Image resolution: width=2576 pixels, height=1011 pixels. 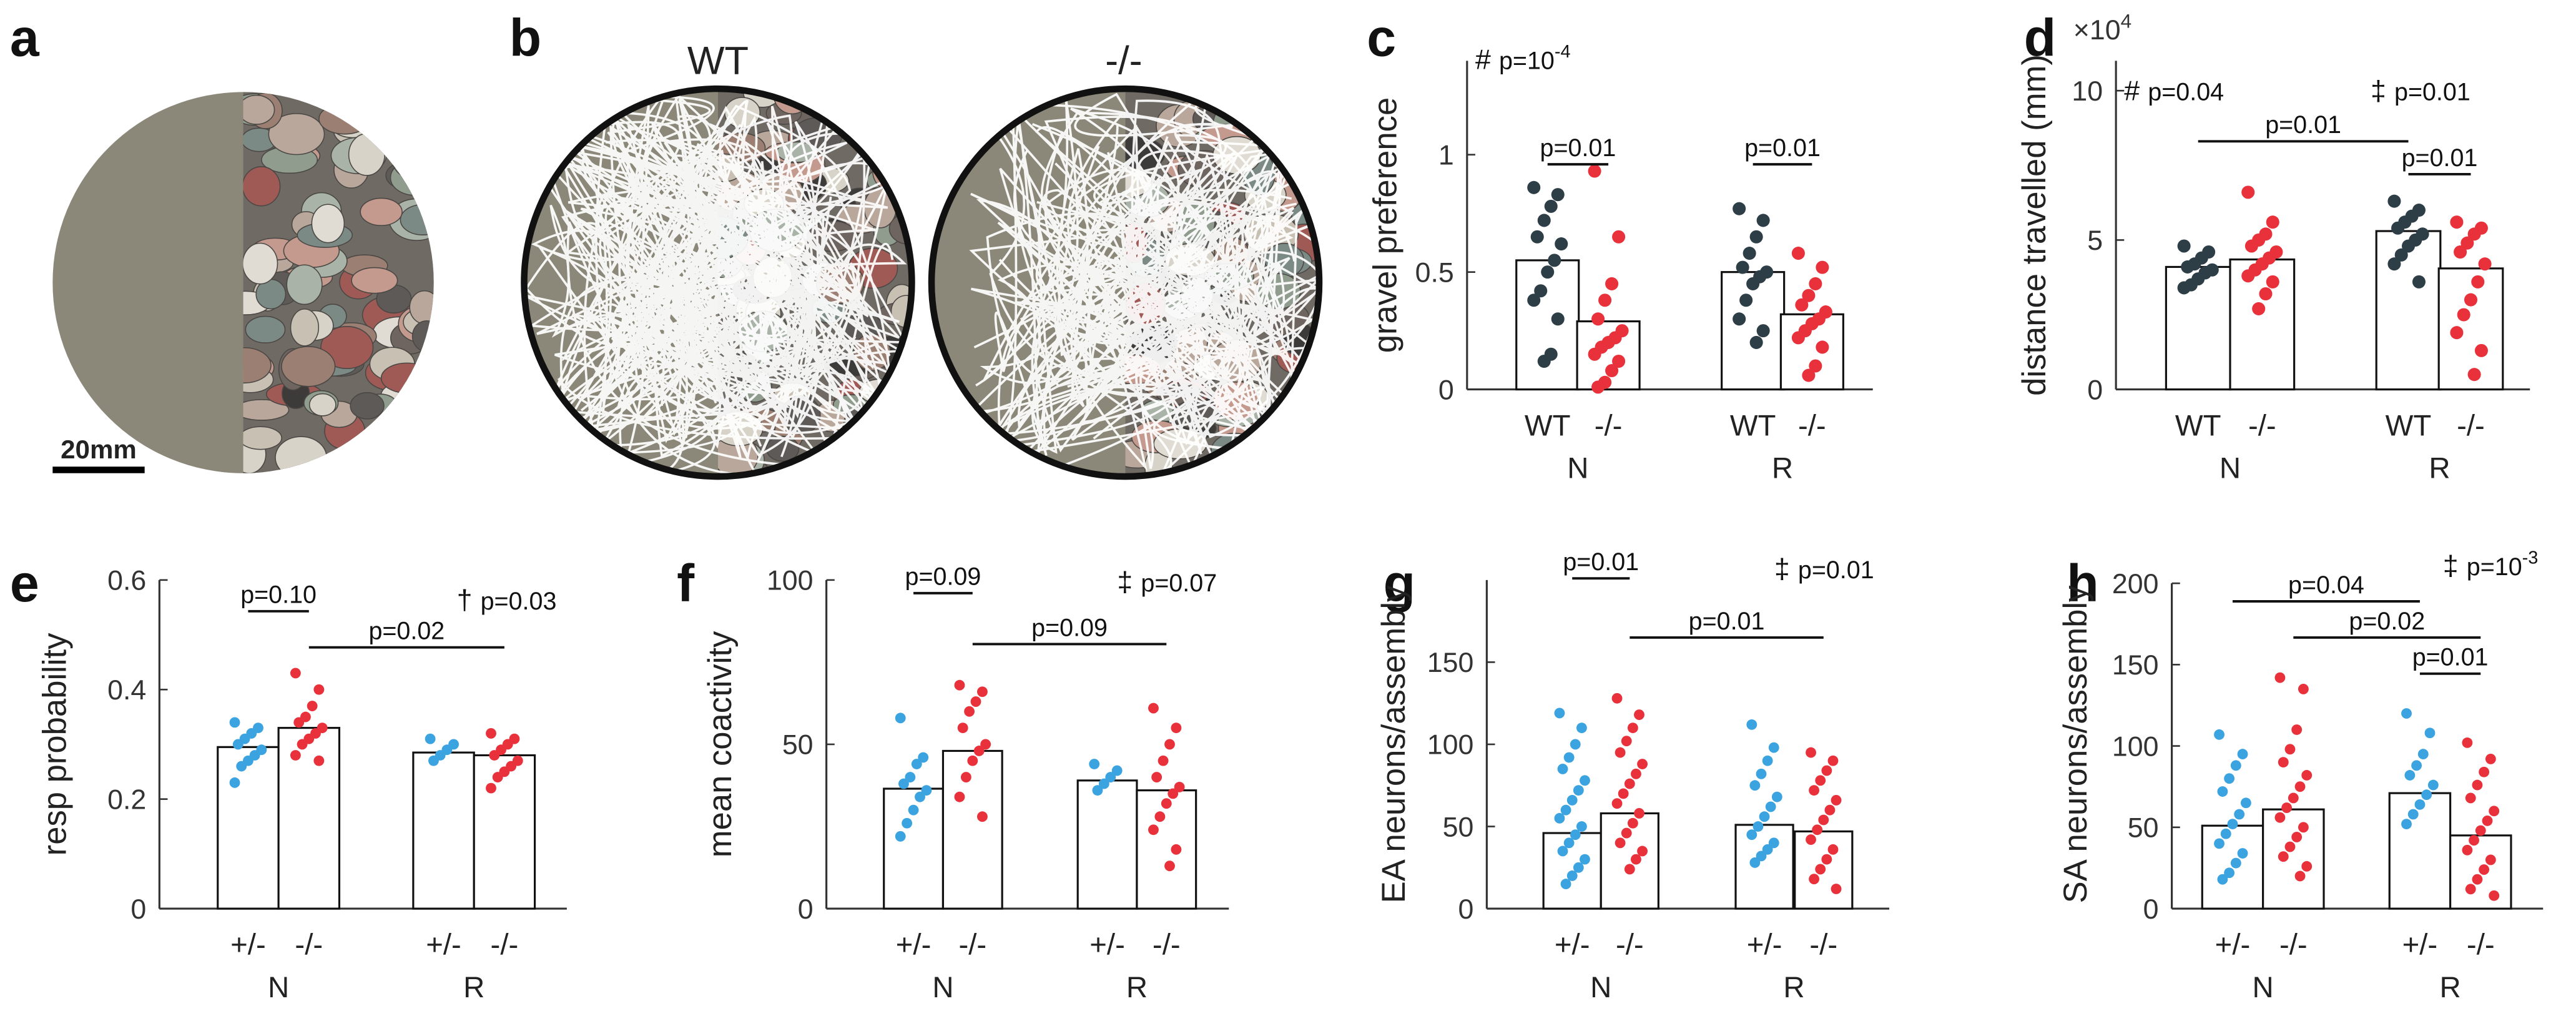 I want to click on x-tick-label: WT, so click(x=2409, y=426).